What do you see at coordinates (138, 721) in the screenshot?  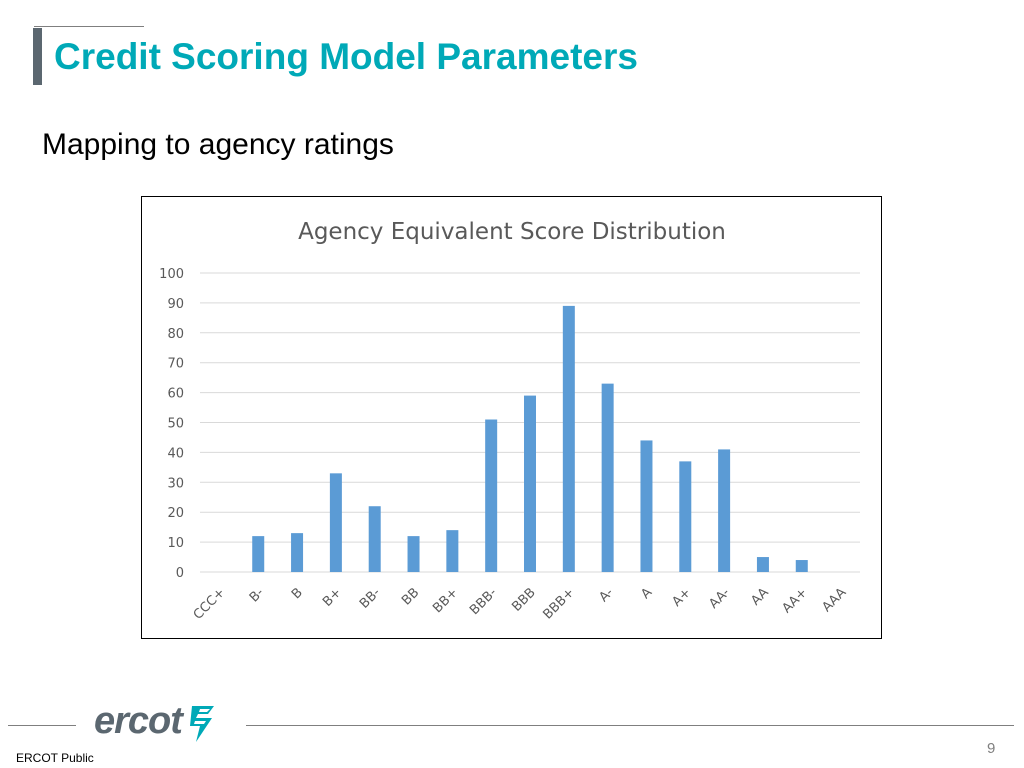 I see `logo-wordmark: ercot` at bounding box center [138, 721].